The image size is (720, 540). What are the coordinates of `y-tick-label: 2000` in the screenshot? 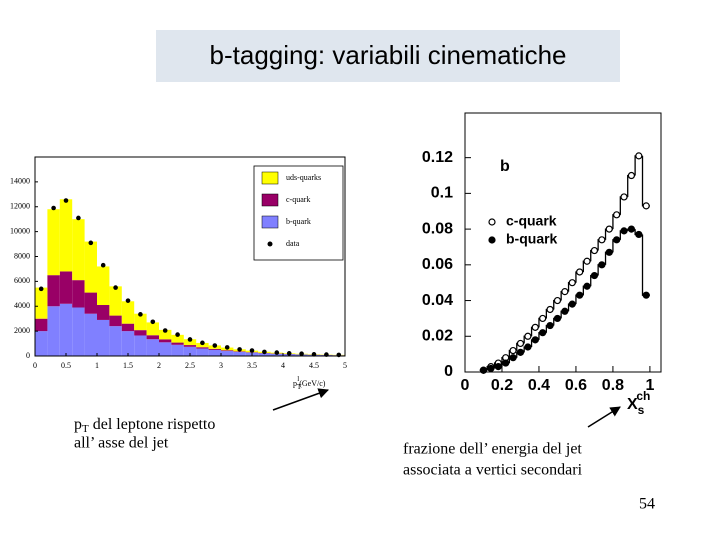 It's located at (22, 330).